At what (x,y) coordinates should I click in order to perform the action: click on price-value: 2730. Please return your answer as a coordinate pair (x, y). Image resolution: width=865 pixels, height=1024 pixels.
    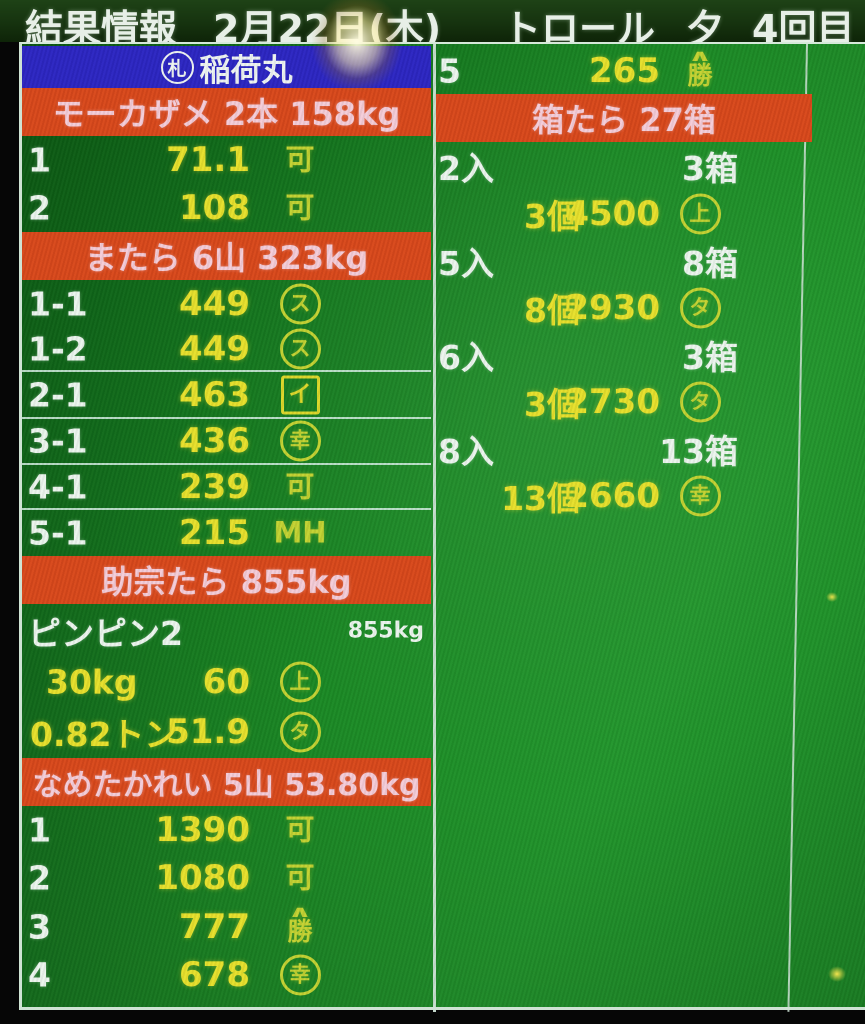
    Looking at the image, I should click on (612, 401).